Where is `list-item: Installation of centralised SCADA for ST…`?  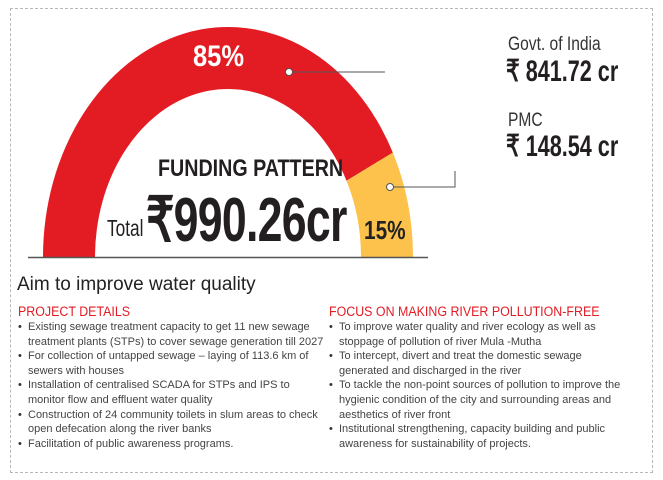 list-item: Installation of centralised SCADA for ST… is located at coordinates (173, 392).